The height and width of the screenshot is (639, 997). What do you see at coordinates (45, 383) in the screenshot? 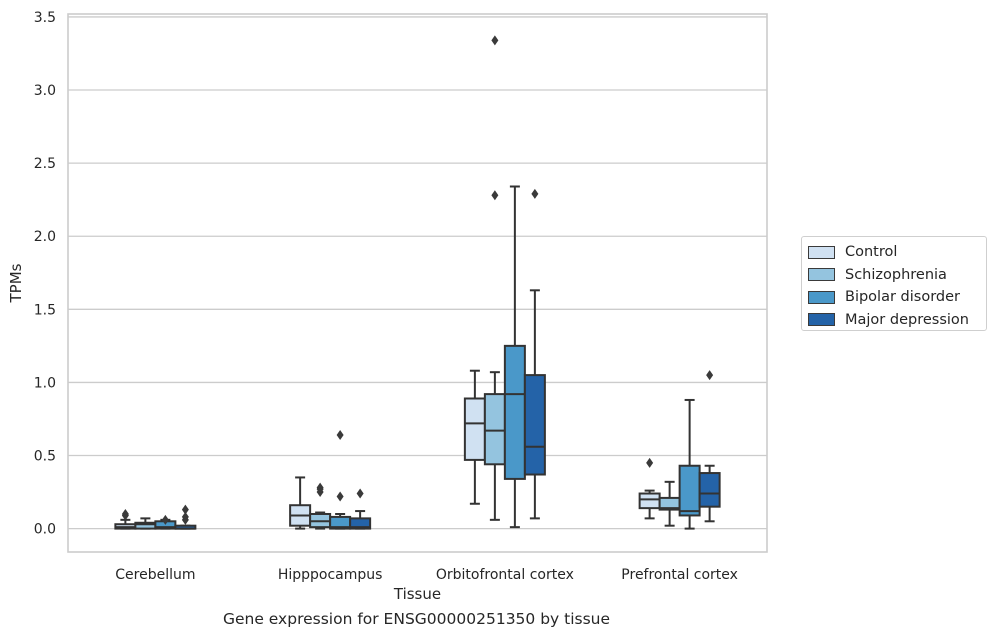
I see `y-tick-label: 1.0` at bounding box center [45, 383].